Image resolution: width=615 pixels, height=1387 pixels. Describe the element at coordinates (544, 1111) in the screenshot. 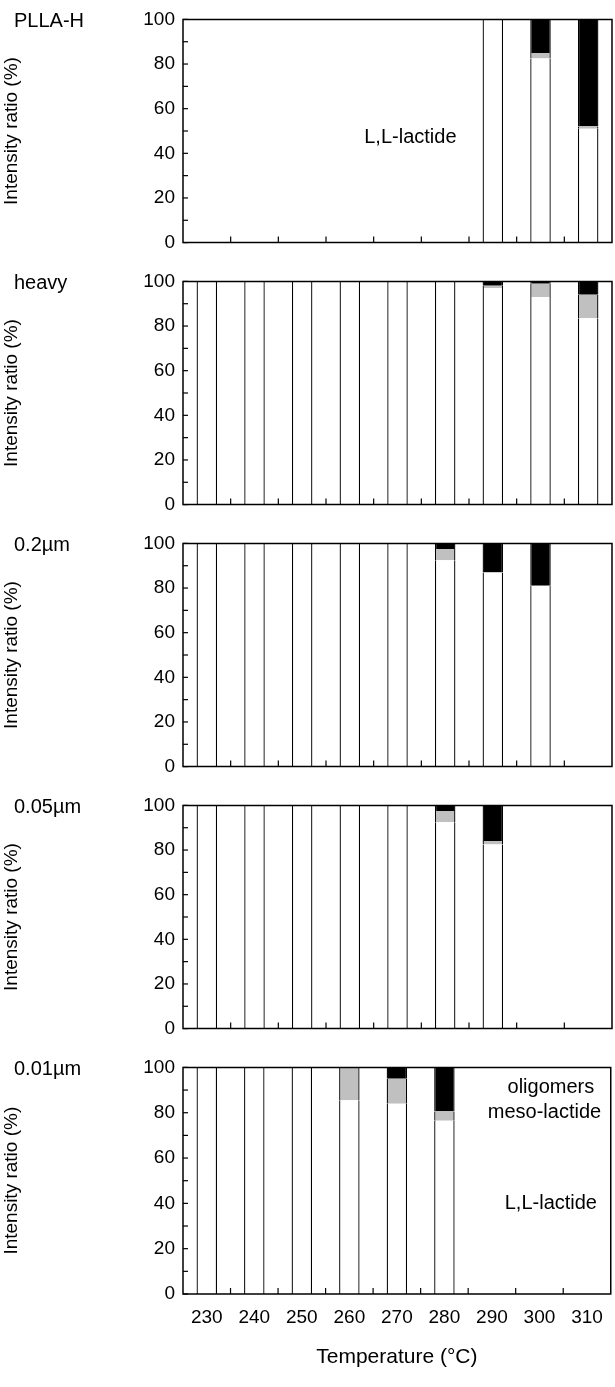

I see `annotation: meso-lactide` at that location.